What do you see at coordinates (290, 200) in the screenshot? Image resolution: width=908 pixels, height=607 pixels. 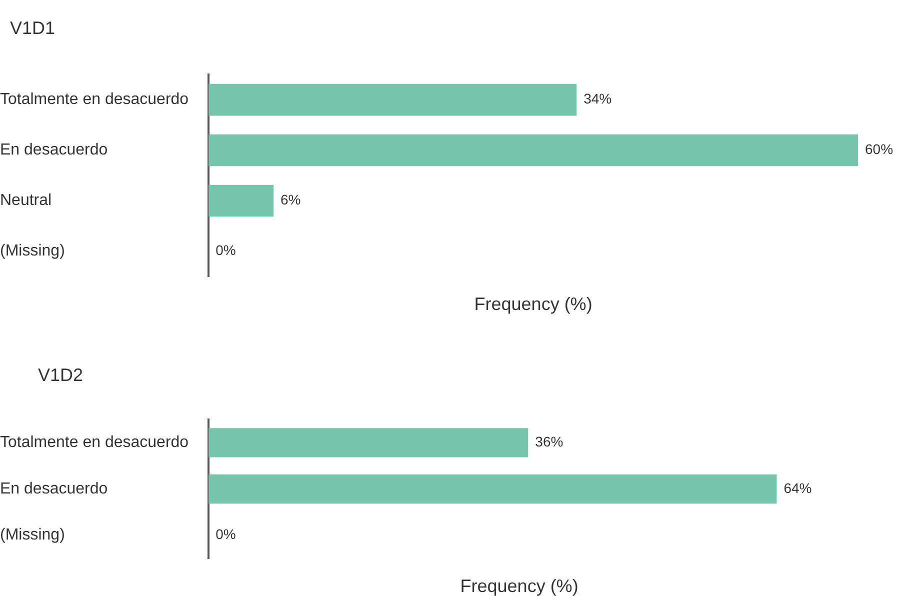 I see `data-label: 6%` at bounding box center [290, 200].